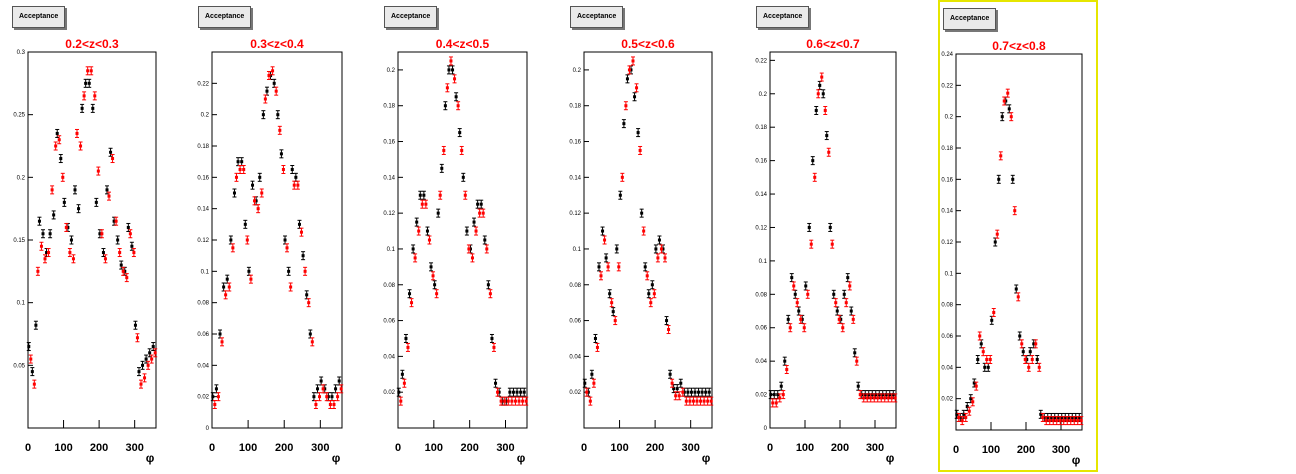  I want to click on x-tick-label: 100, so click(434, 448).